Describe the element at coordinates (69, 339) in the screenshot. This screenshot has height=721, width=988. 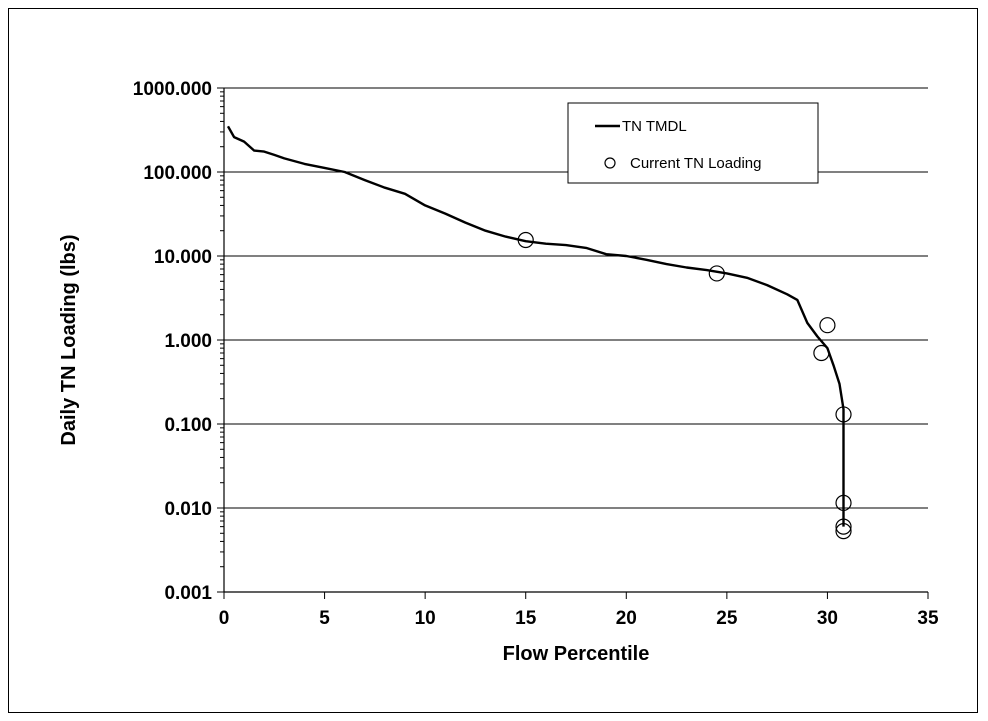
I see `y-axis-title: Daily TN Loading (lbs)` at that location.